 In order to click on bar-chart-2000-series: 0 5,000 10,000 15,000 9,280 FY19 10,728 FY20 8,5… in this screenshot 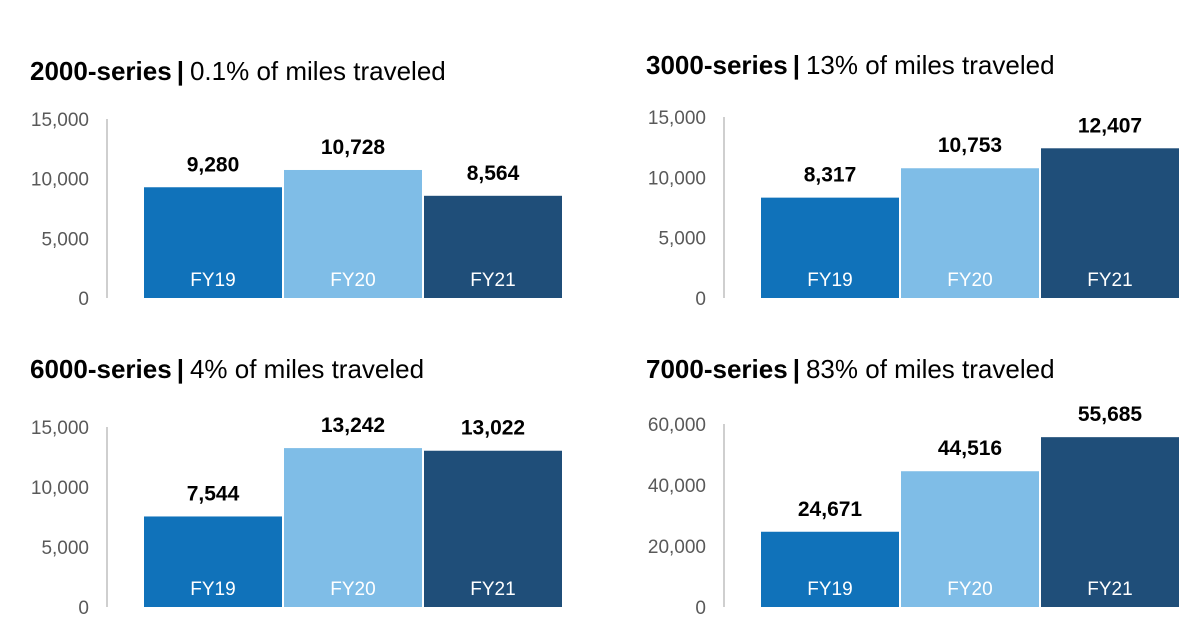, I will do `click(296, 210)`.